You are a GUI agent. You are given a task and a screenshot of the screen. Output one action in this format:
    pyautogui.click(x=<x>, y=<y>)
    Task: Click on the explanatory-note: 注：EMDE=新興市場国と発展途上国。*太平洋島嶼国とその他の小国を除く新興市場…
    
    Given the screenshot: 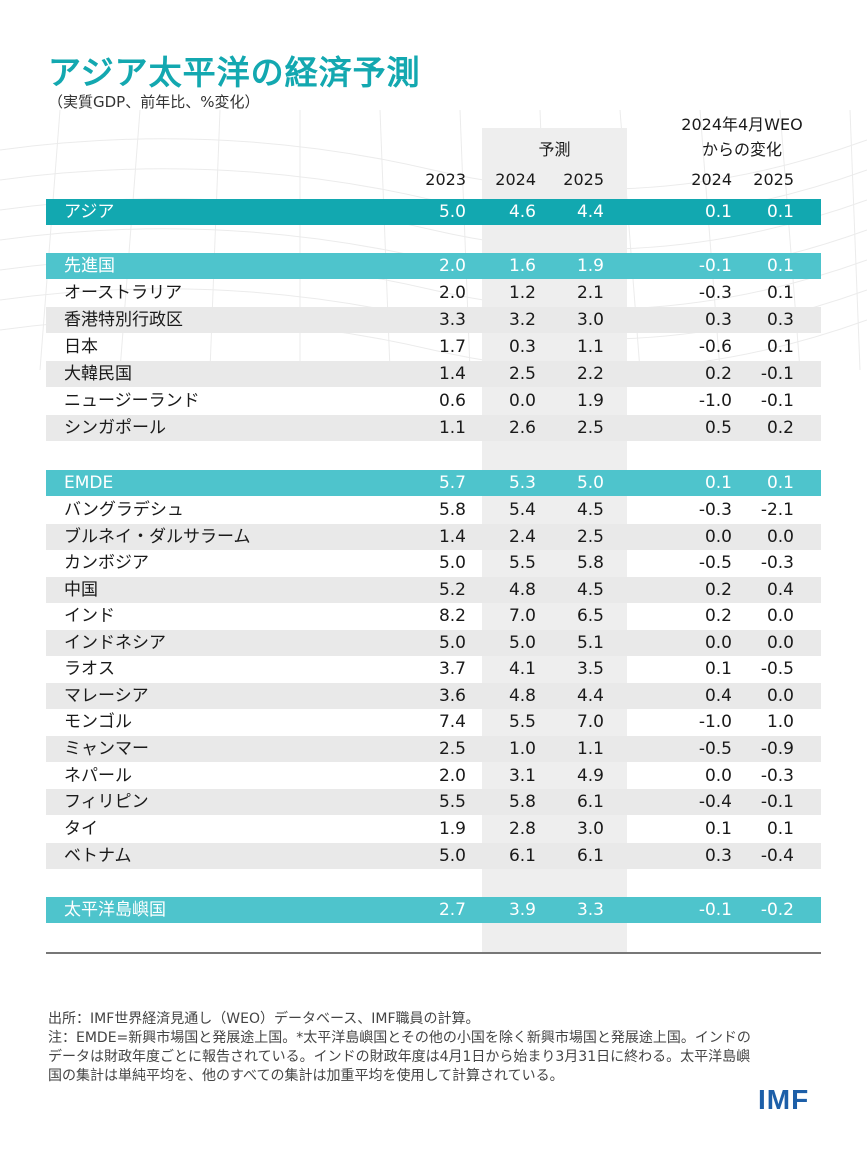 What is the action you would take?
    pyautogui.click(x=399, y=1057)
    